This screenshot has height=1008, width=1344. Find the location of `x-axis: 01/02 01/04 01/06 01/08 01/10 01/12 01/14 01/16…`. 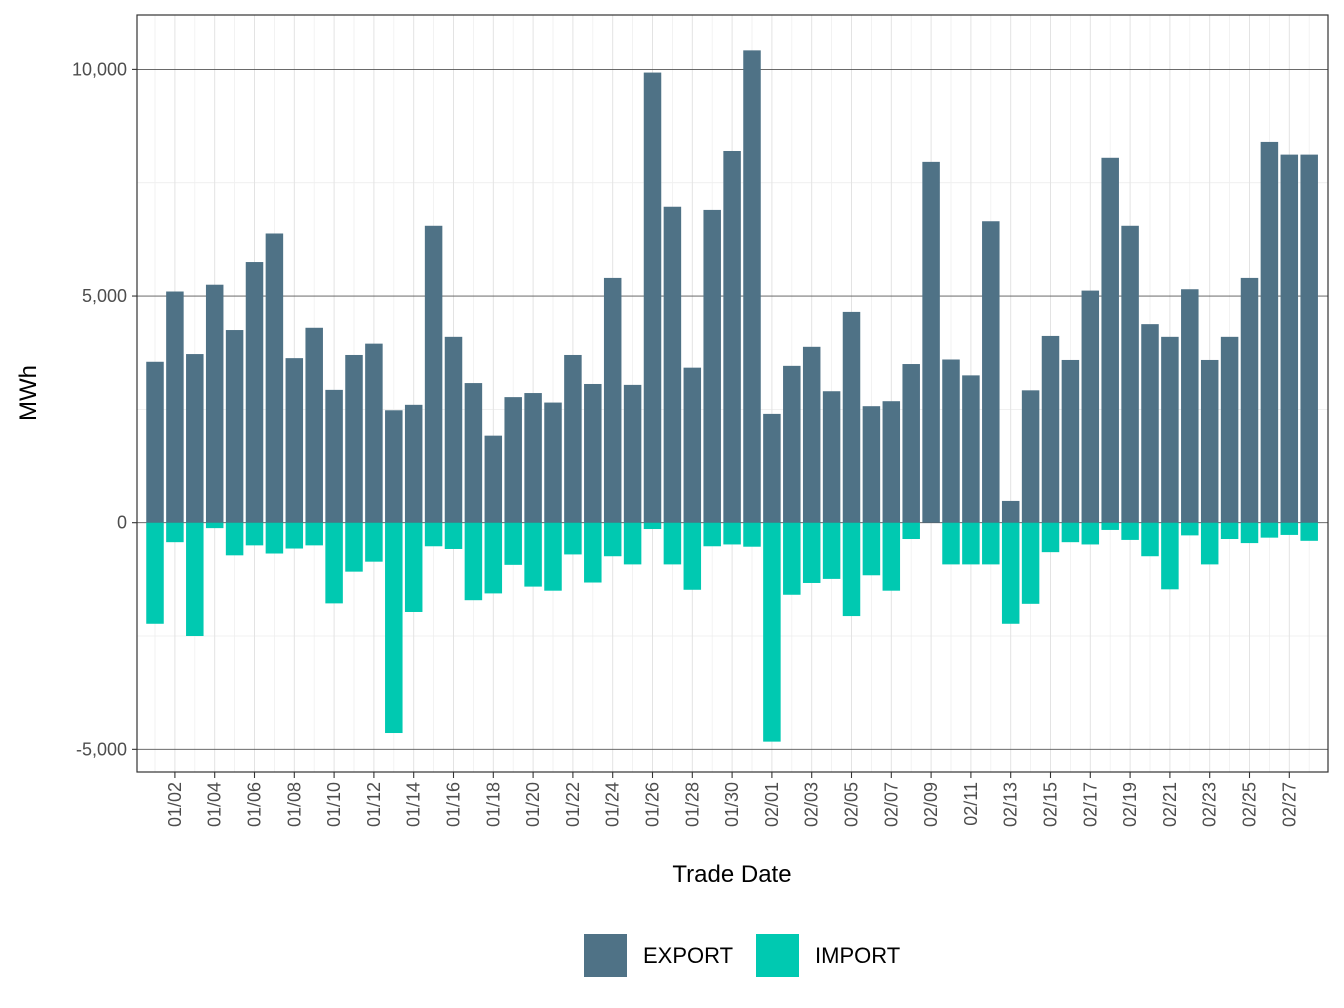

x-axis: 01/02 01/04 01/06 01/08 01/10 01/12 01/14 01/16… is located at coordinates (732, 799).